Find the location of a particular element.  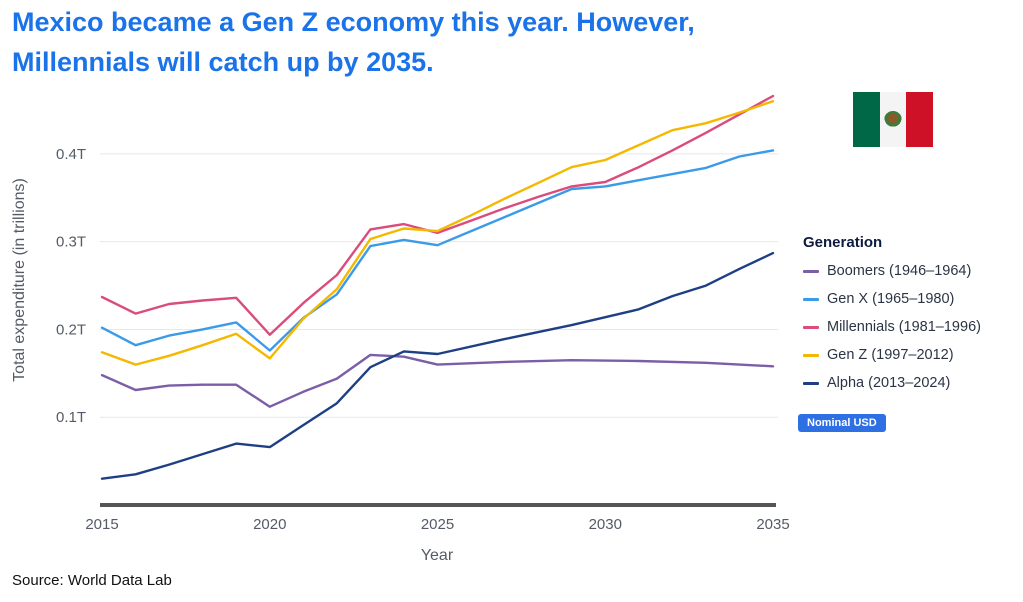

legend-item-genz: Gen Z (1997–2012) is located at coordinates (910, 355).